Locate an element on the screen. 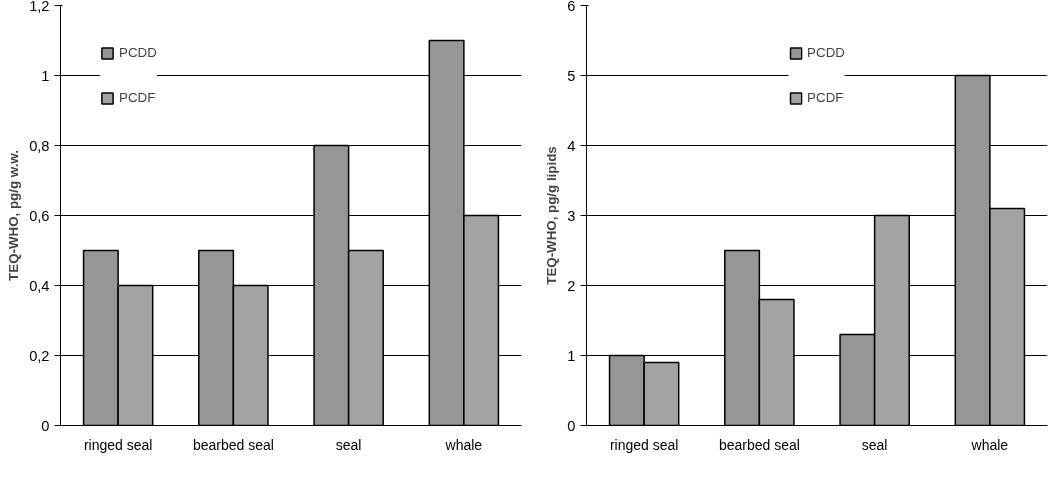 The height and width of the screenshot is (489, 1057). y-tick-label: 0,2 is located at coordinates (39, 355).